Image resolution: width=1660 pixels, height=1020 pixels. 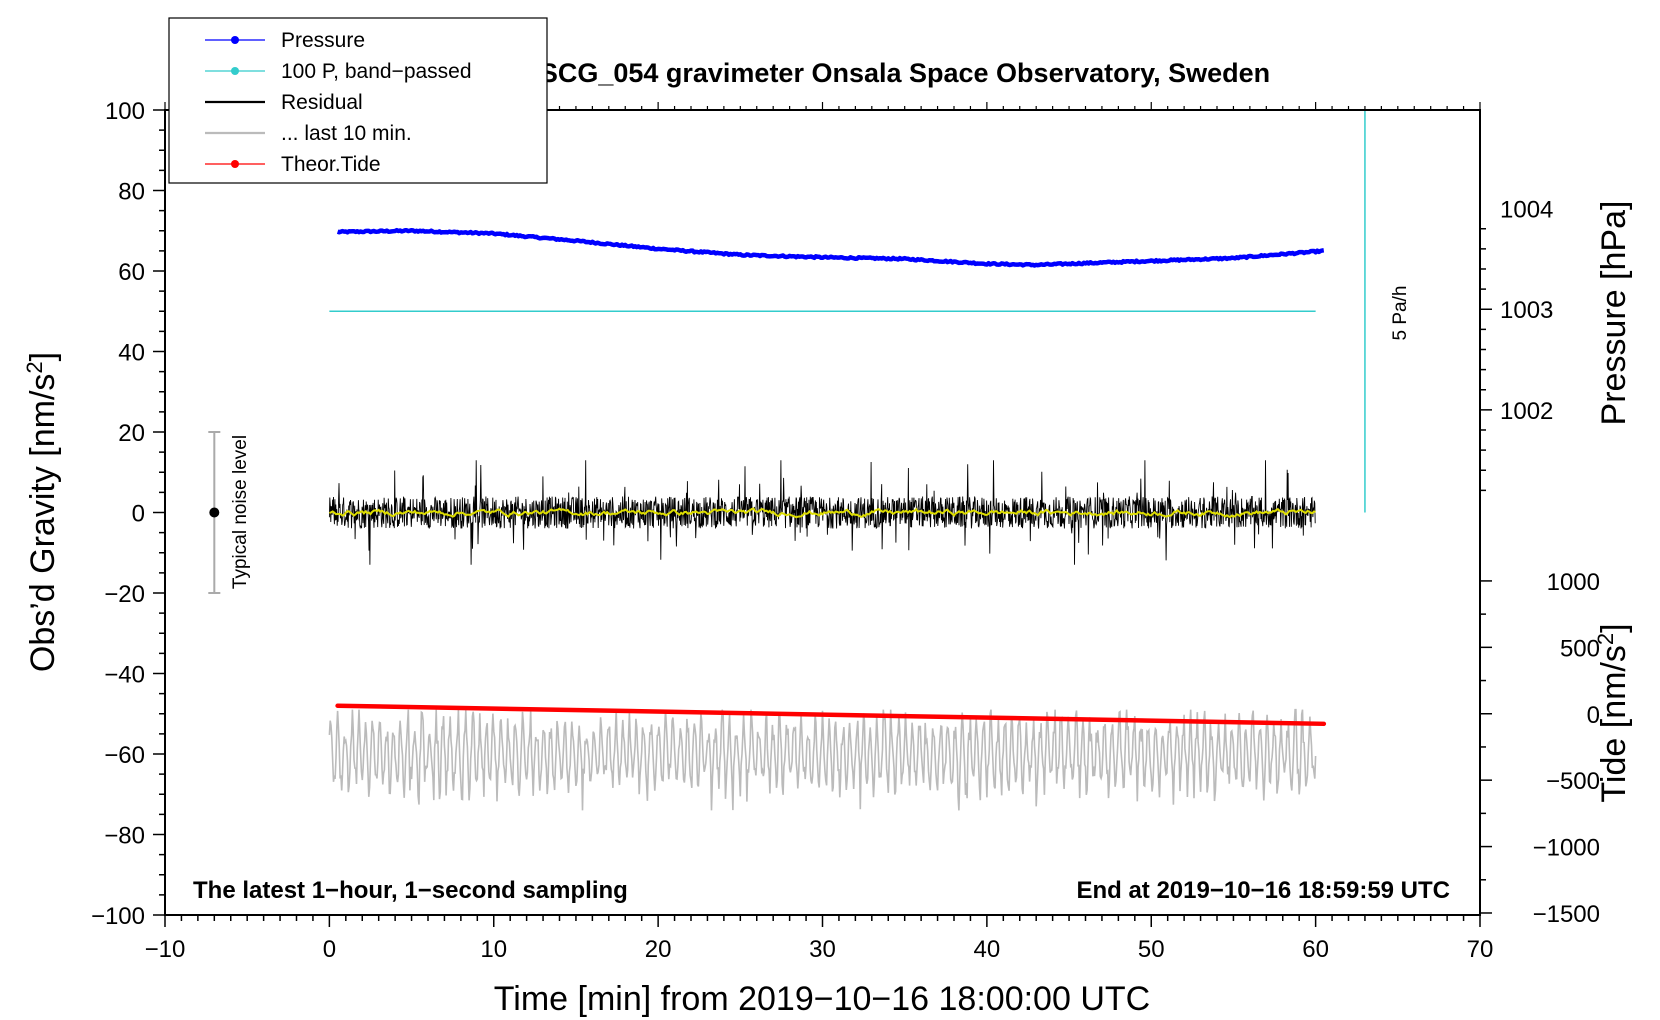 I want to click on legend-label: 100 P, band−passed, so click(x=376, y=71).